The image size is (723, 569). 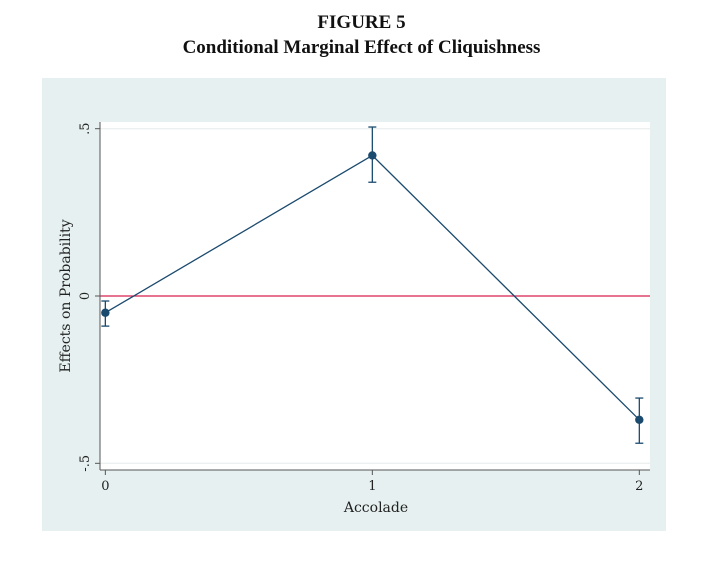 I want to click on y-tick-label-1: 0, so click(x=85, y=296).